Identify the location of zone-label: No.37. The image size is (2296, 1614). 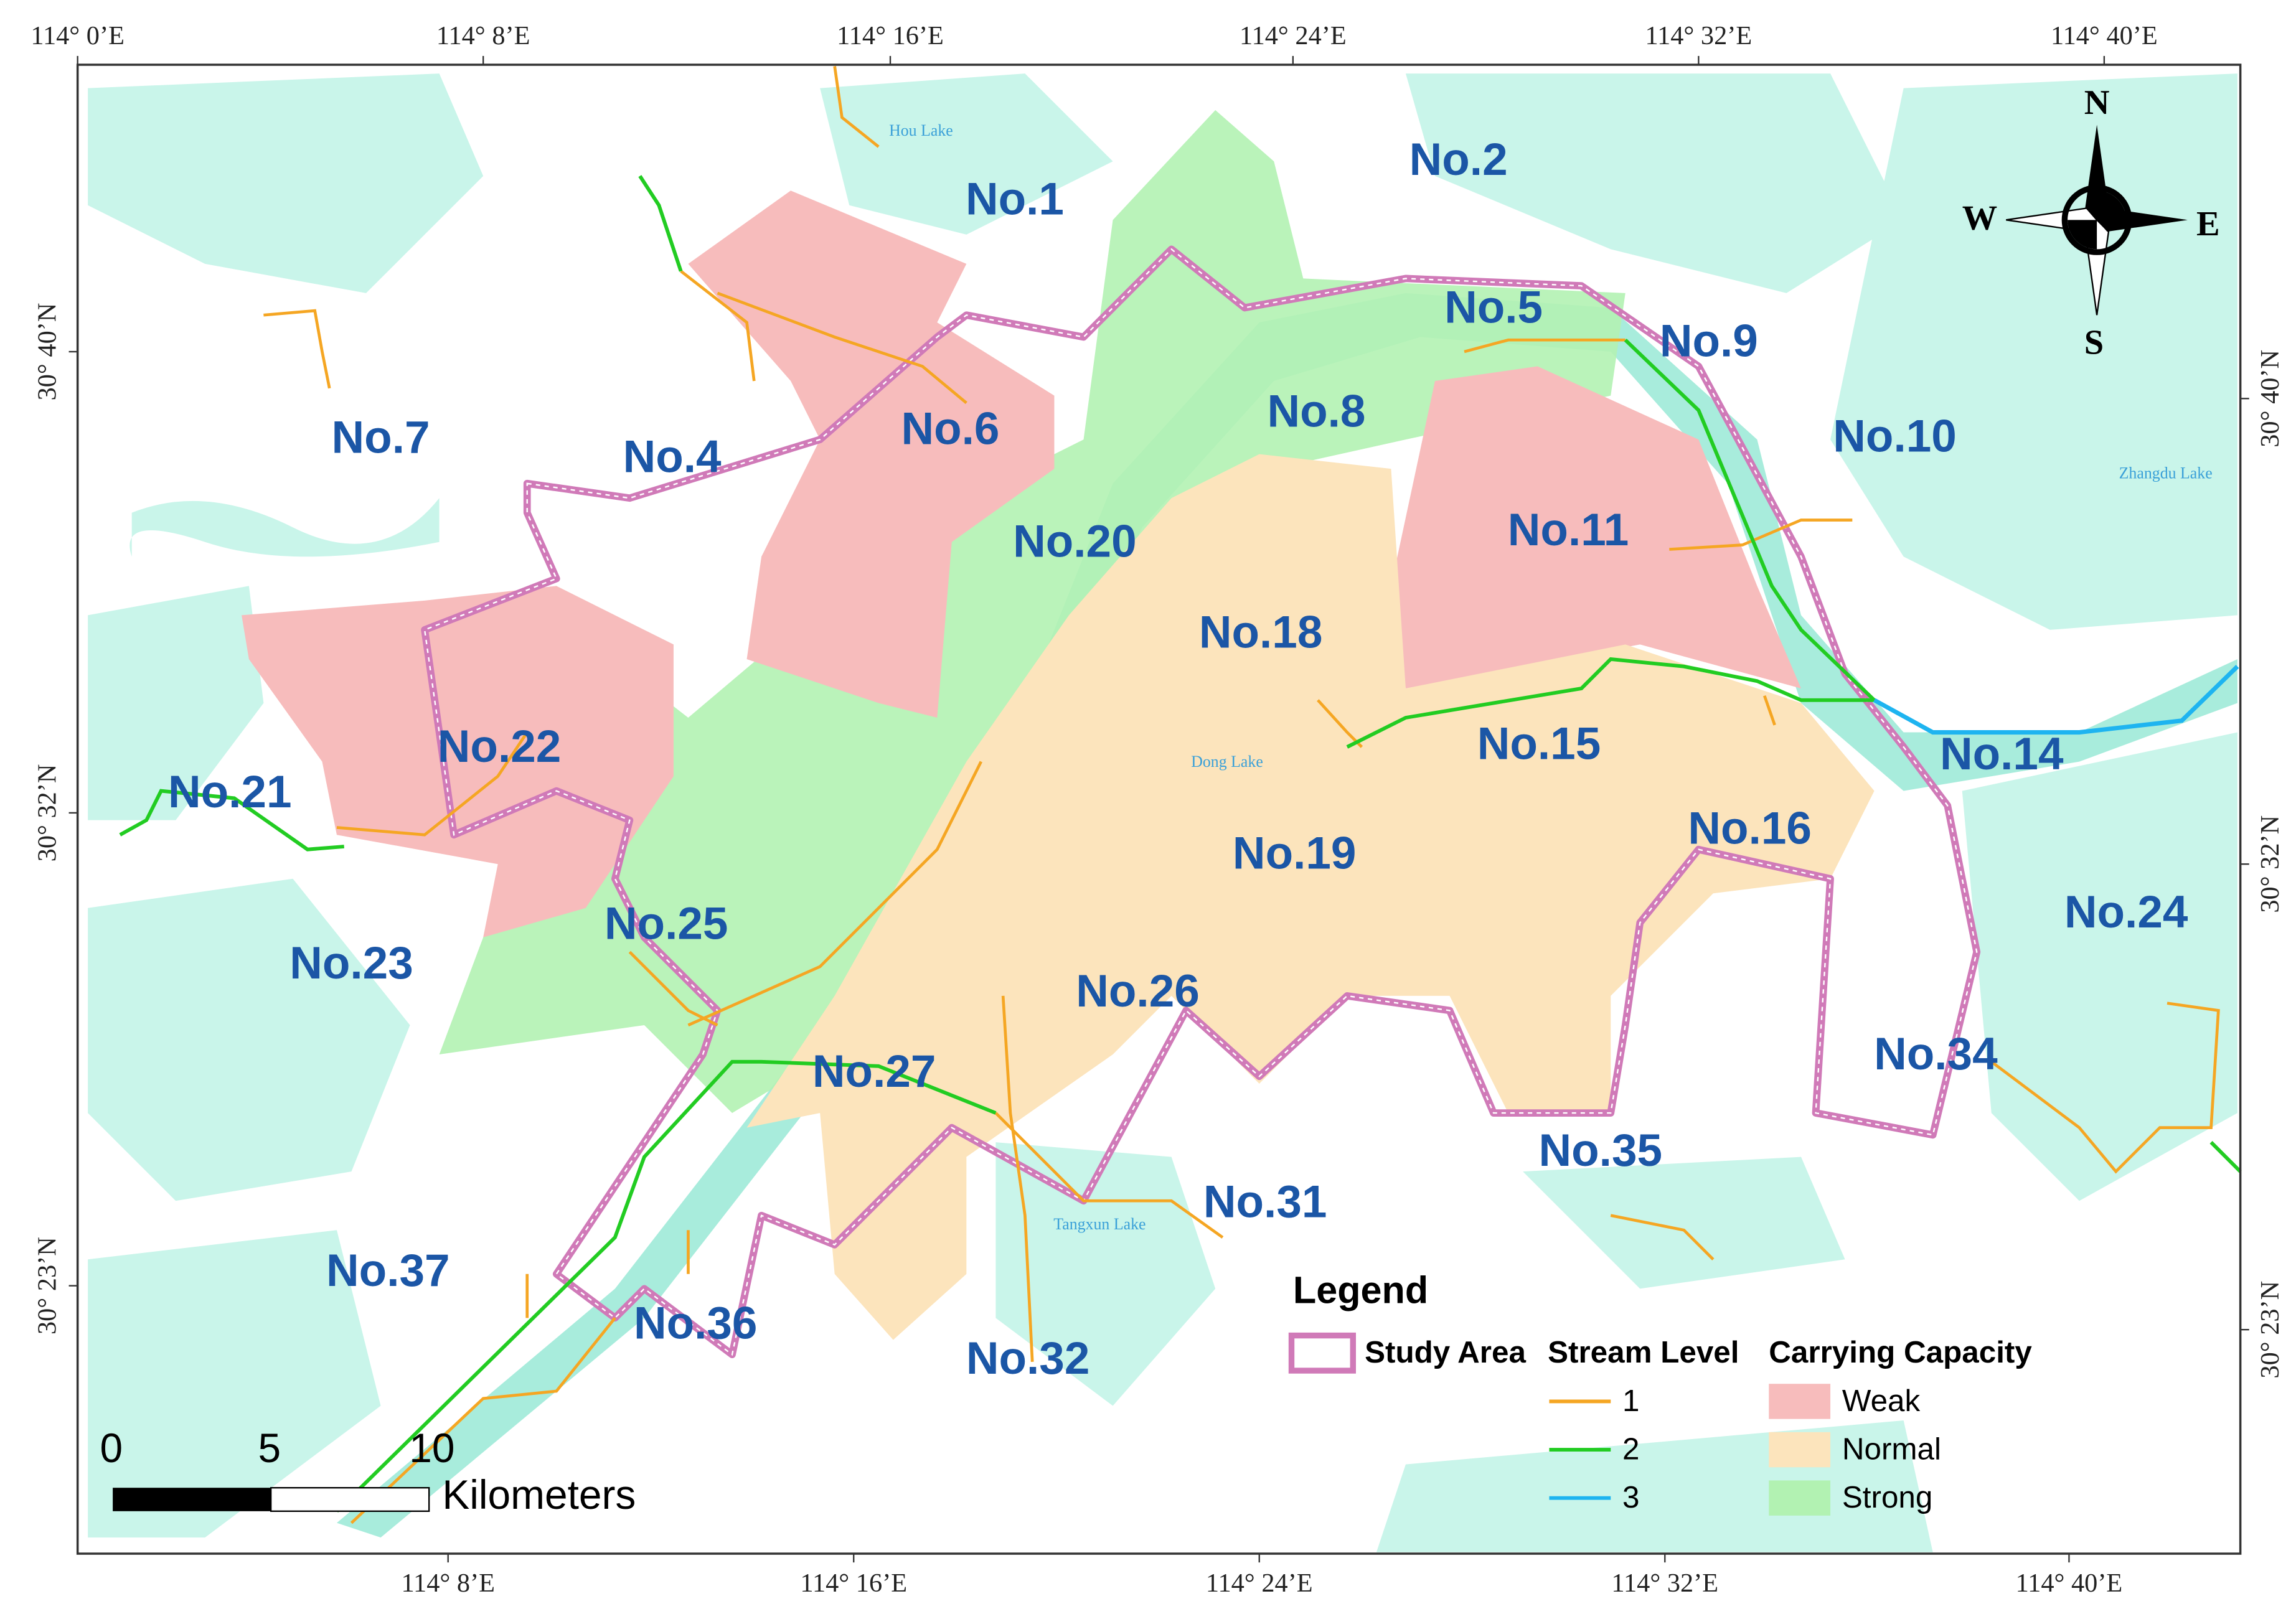
(388, 1271).